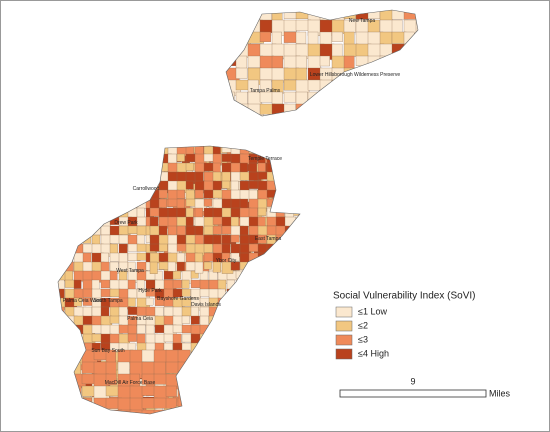 Image resolution: width=550 pixels, height=432 pixels. Describe the element at coordinates (412, 381) in the screenshot. I see `scale-value: 9` at that location.